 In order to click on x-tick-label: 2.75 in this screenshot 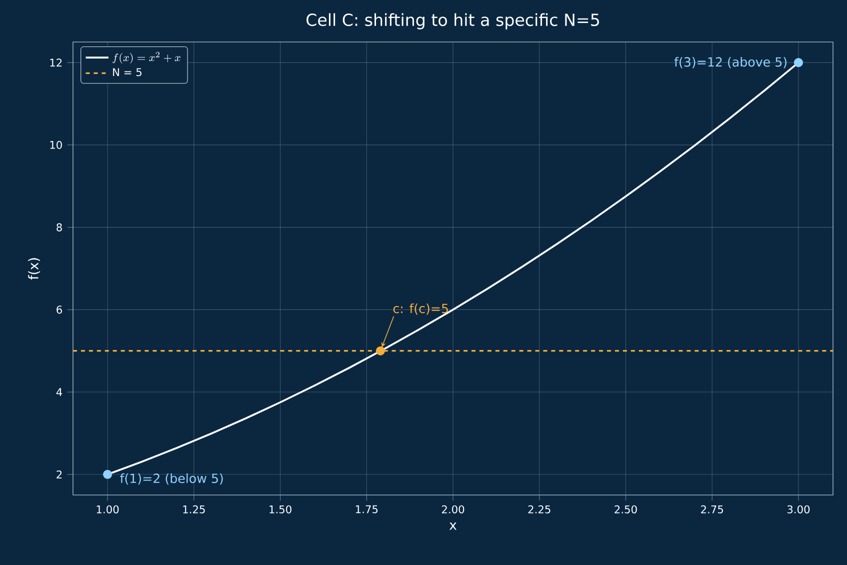, I will do `click(712, 509)`.